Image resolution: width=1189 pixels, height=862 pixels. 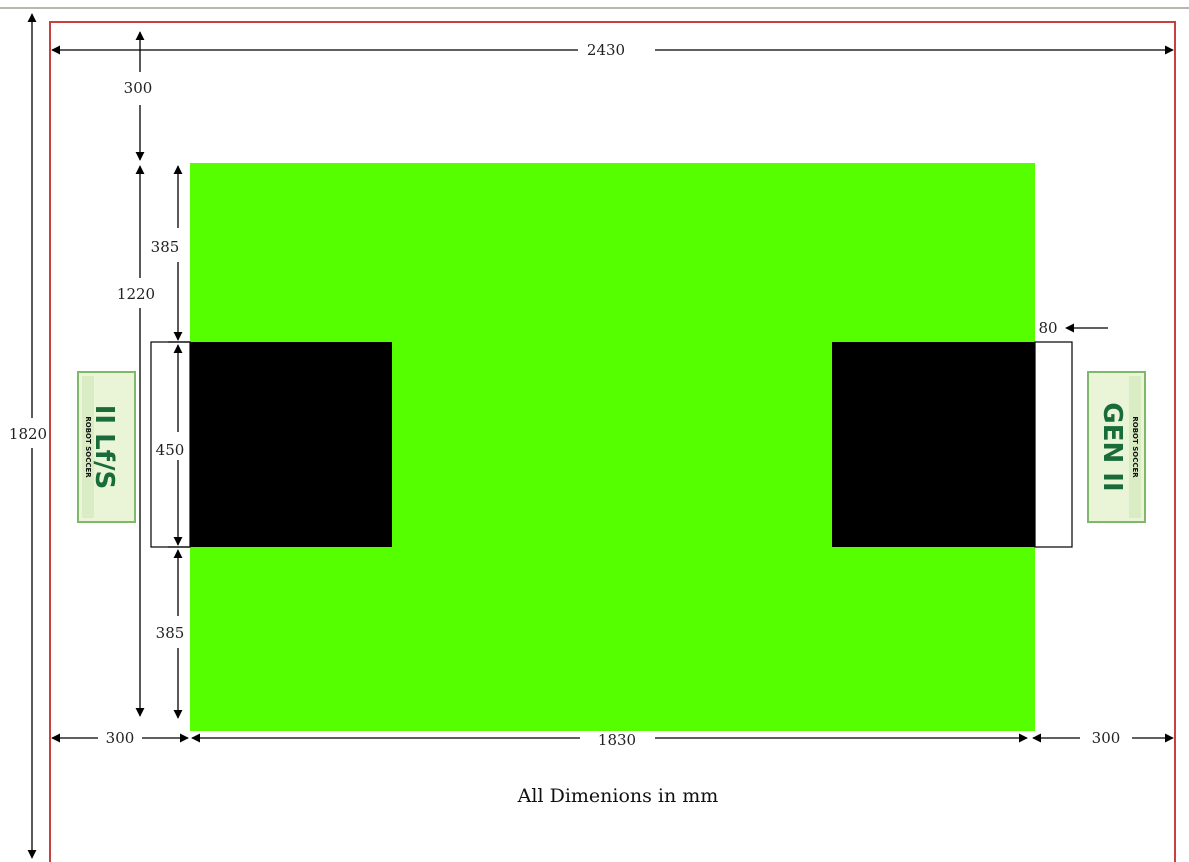 I want to click on dim-label-total-height: 1820, so click(x=28, y=434).